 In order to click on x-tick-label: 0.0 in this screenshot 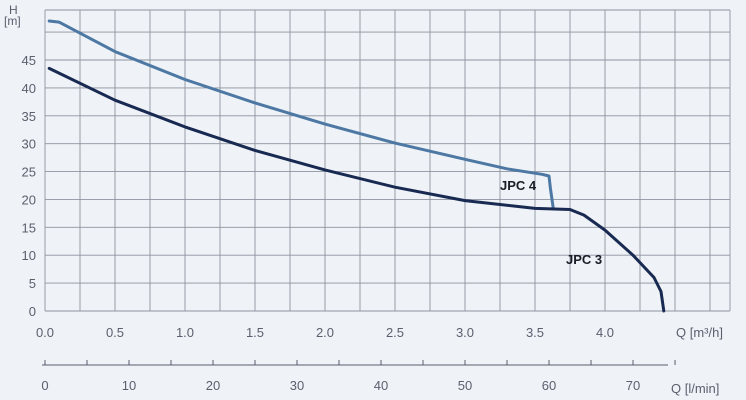, I will do `click(45, 332)`.